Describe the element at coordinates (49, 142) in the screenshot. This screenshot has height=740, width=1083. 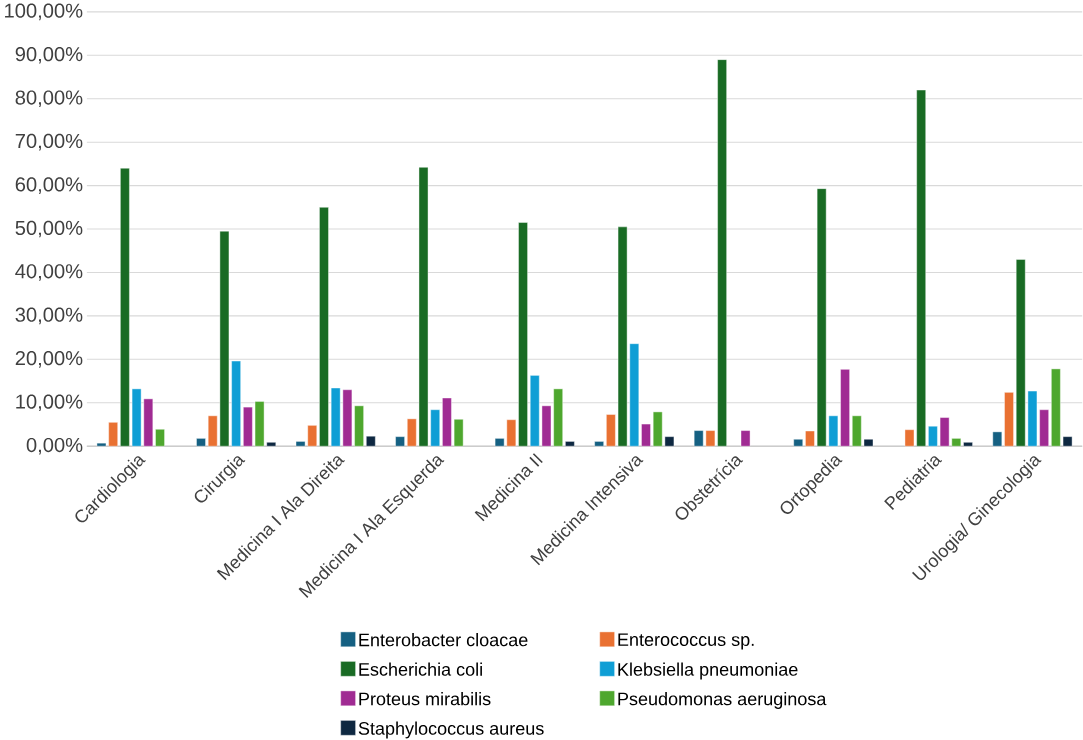
I see `y-tick-label: 70,00%` at that location.